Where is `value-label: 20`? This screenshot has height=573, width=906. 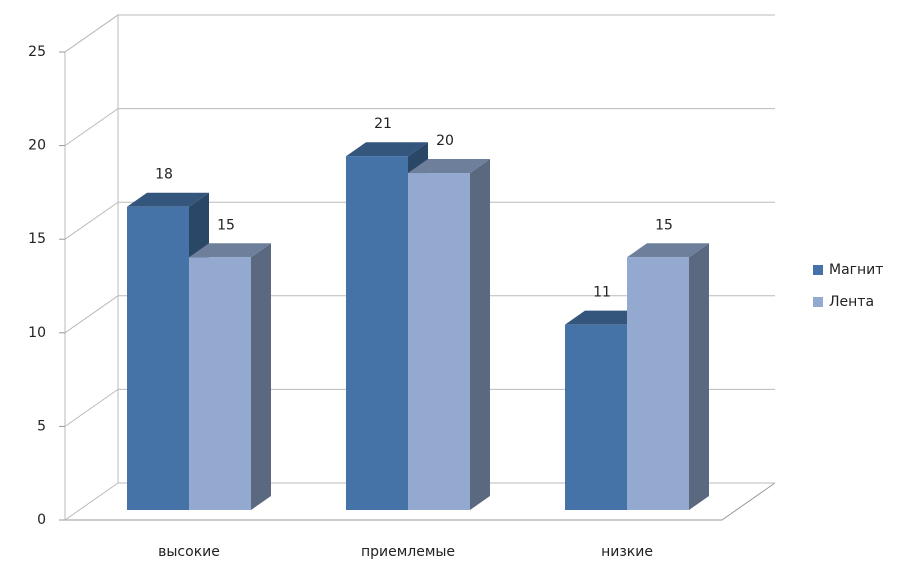 value-label: 20 is located at coordinates (445, 141).